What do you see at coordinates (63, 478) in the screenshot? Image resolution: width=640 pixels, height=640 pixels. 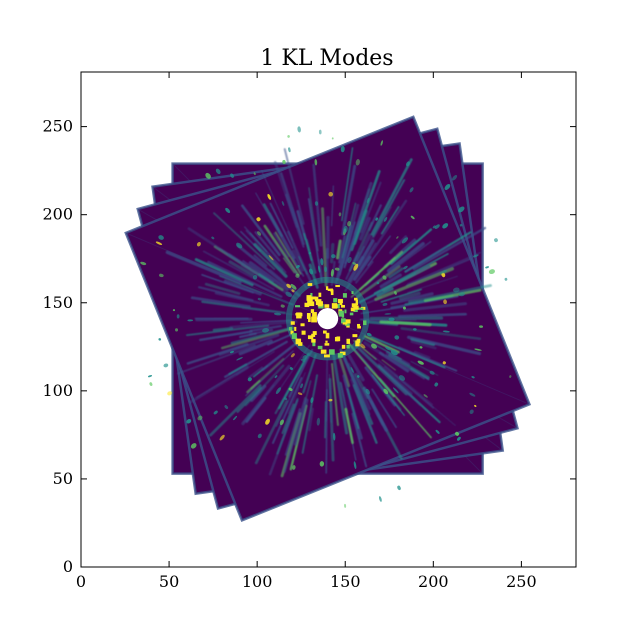 I see `y-tick-label: 50` at bounding box center [63, 478].